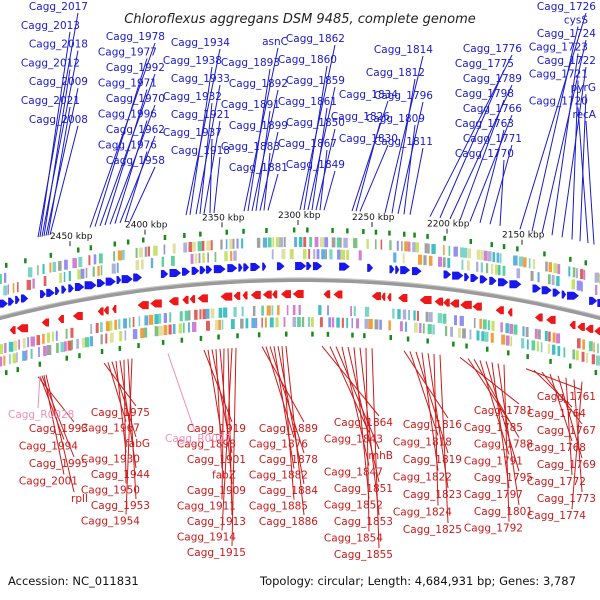  Describe the element at coordinates (492, 109) in the screenshot. I see `gene-label-cagg-1766: Cagg_1766` at that location.